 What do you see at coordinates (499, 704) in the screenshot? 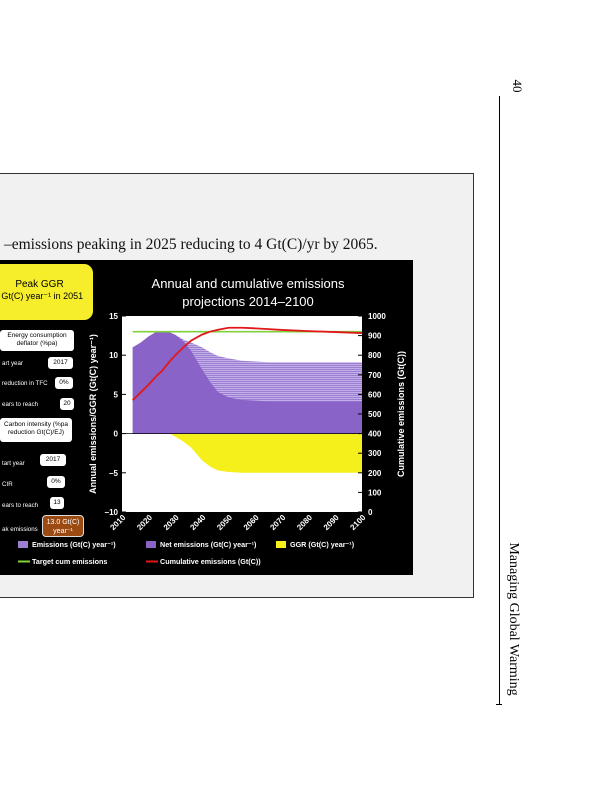
I see `header-rule-end` at bounding box center [499, 704].